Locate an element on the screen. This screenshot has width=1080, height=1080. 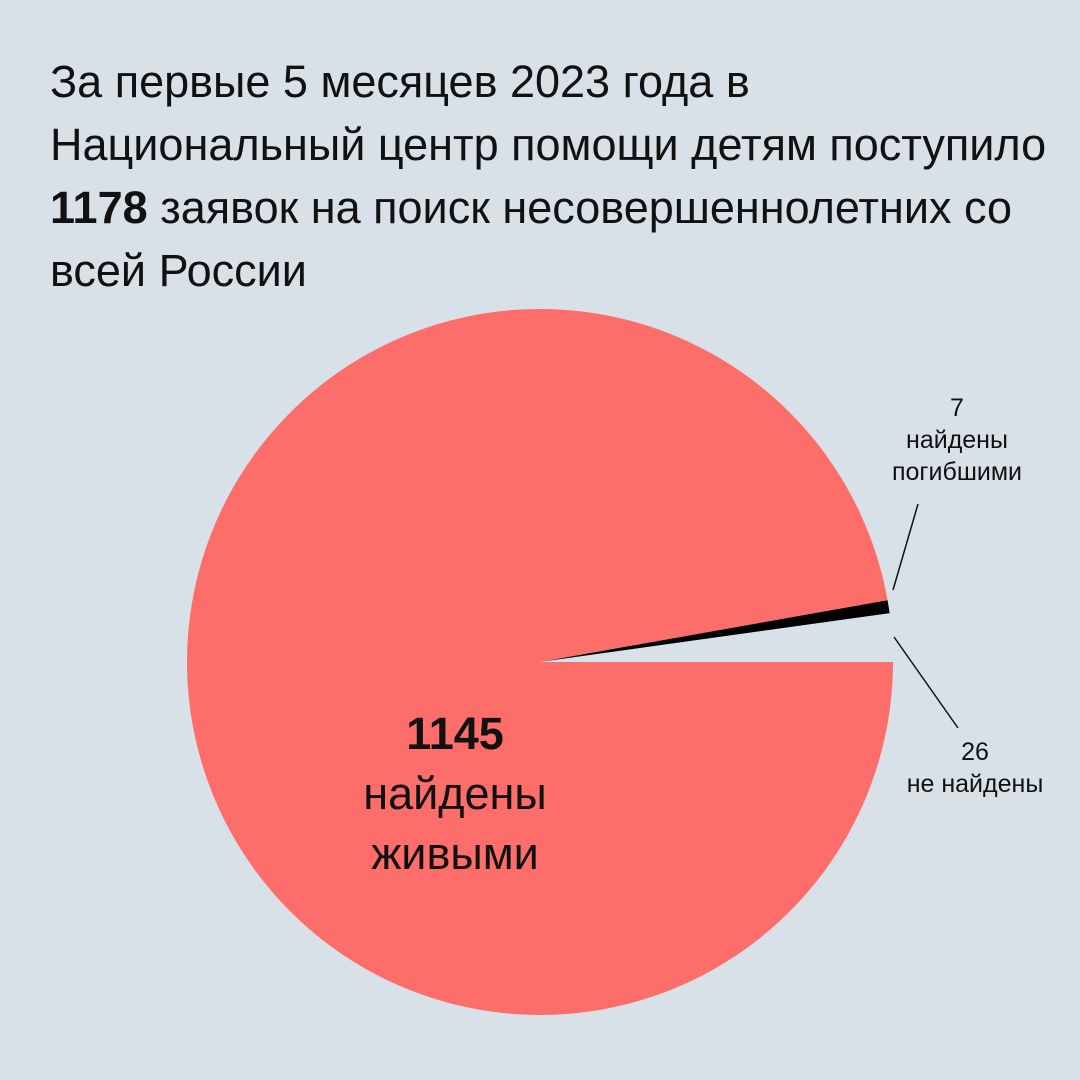
label-found-alive: 1145 найдены живыми is located at coordinates (455, 794).